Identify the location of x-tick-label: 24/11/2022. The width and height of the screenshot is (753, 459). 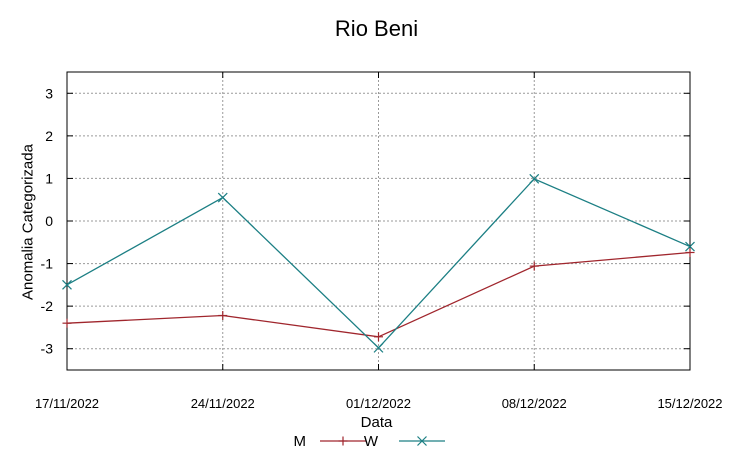
(223, 403).